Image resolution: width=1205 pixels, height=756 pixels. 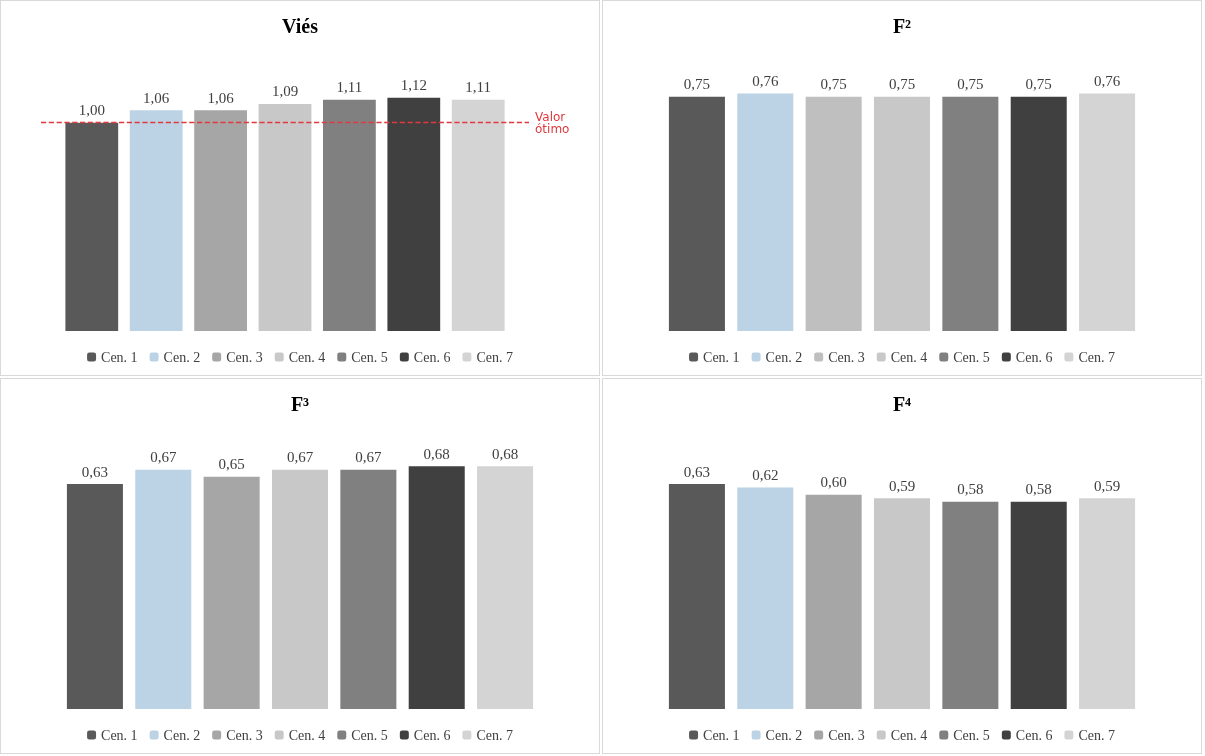 What do you see at coordinates (91, 110) in the screenshot?
I see `data-label: 1,00` at bounding box center [91, 110].